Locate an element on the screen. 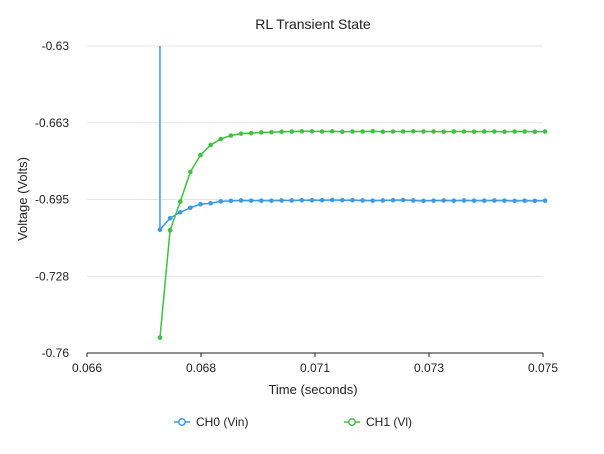 Image resolution: width=604 pixels, height=454 pixels. y-tick-label: -0.76 is located at coordinates (56, 353).